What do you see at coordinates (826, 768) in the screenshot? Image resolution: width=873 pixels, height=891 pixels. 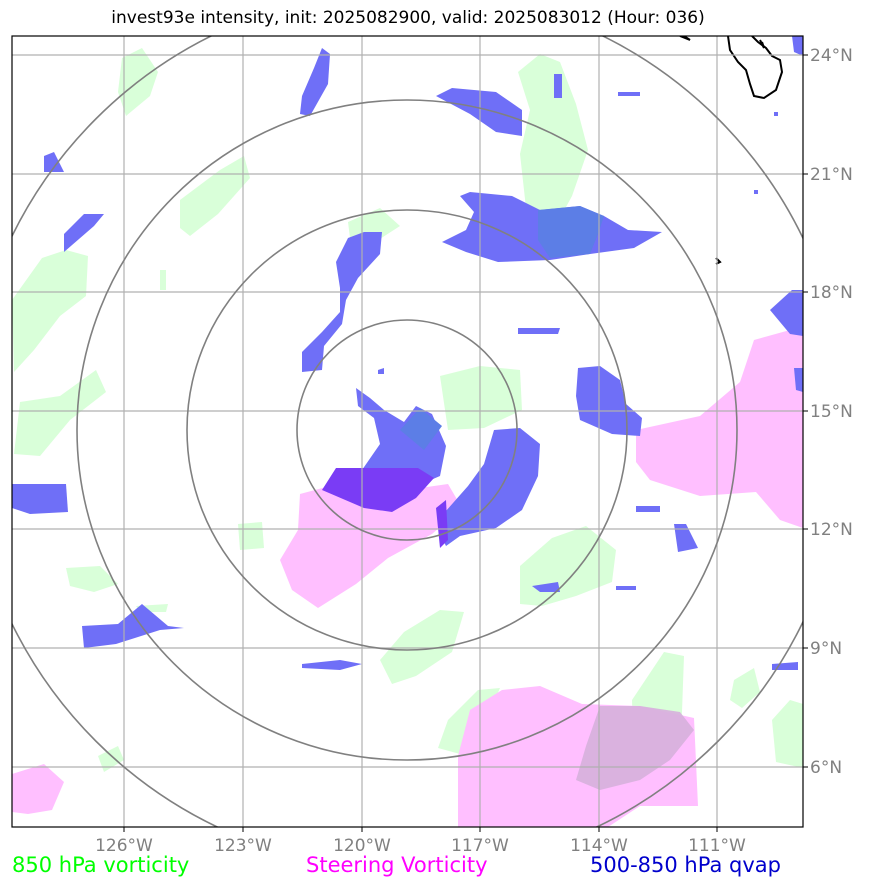 I see `lat-tick-label: 6°N` at bounding box center [826, 768].